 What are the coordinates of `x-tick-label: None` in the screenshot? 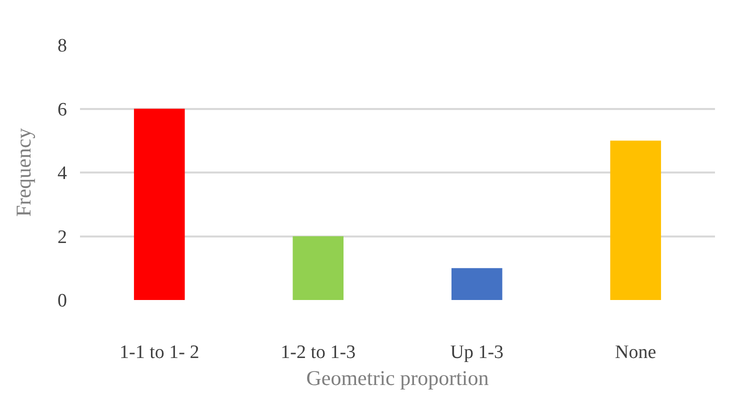 It's located at (635, 352).